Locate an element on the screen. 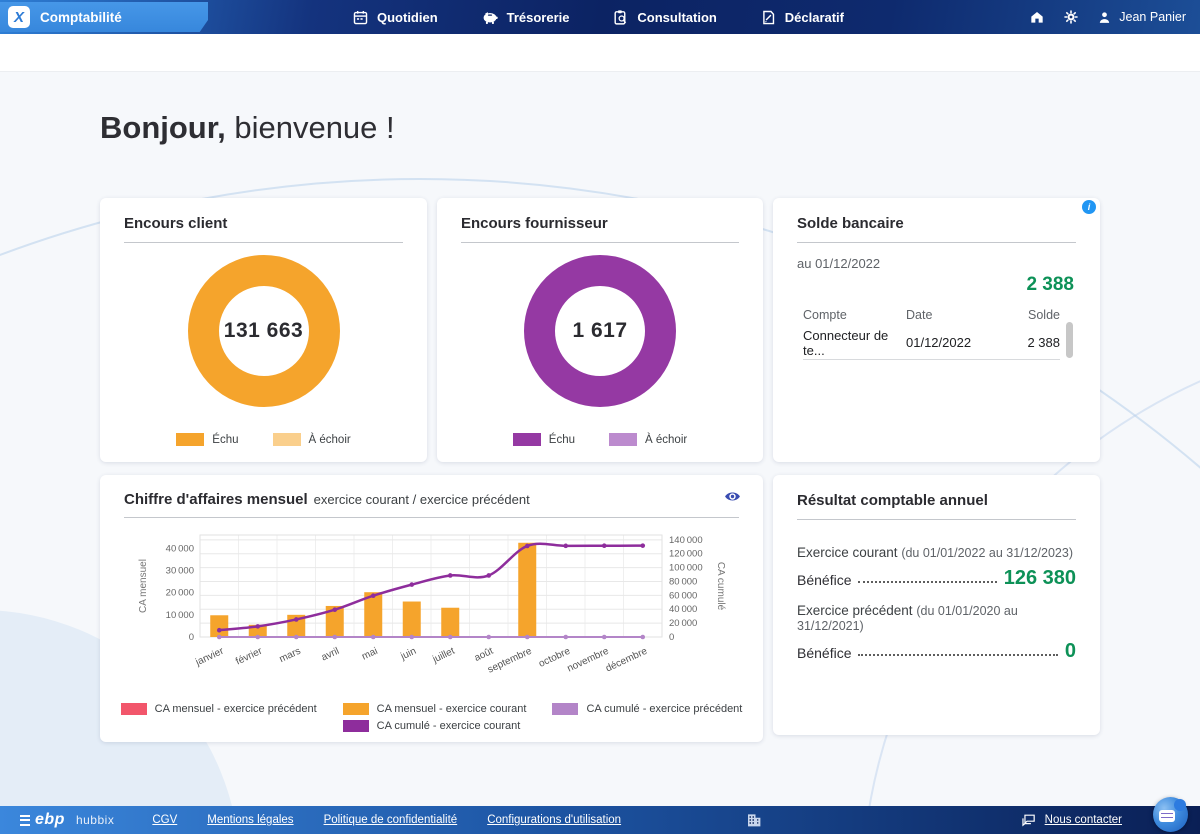 The image size is (1200, 834). exercise-name: Exercice courant is located at coordinates (847, 552).